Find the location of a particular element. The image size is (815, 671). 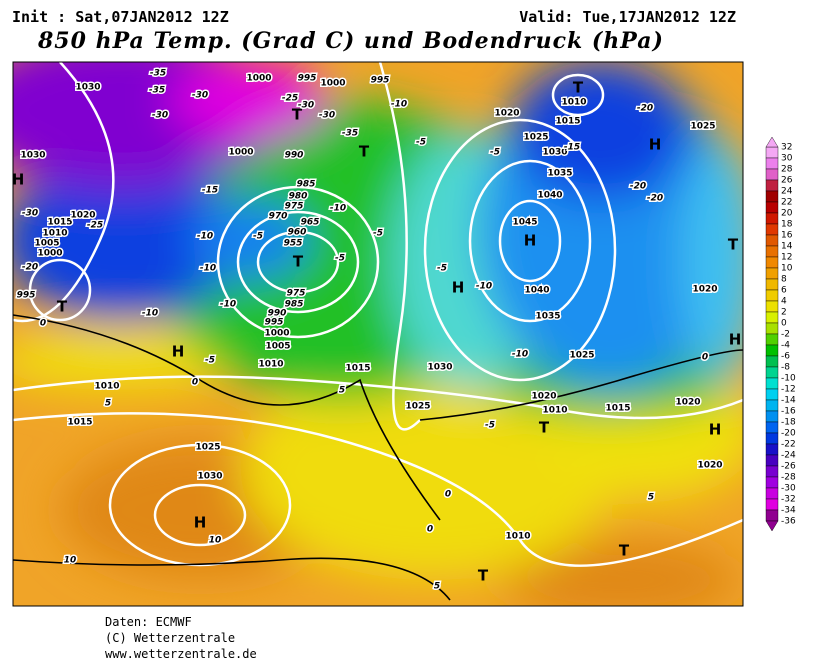

colorbar-label: -26 is located at coordinates (788, 467).